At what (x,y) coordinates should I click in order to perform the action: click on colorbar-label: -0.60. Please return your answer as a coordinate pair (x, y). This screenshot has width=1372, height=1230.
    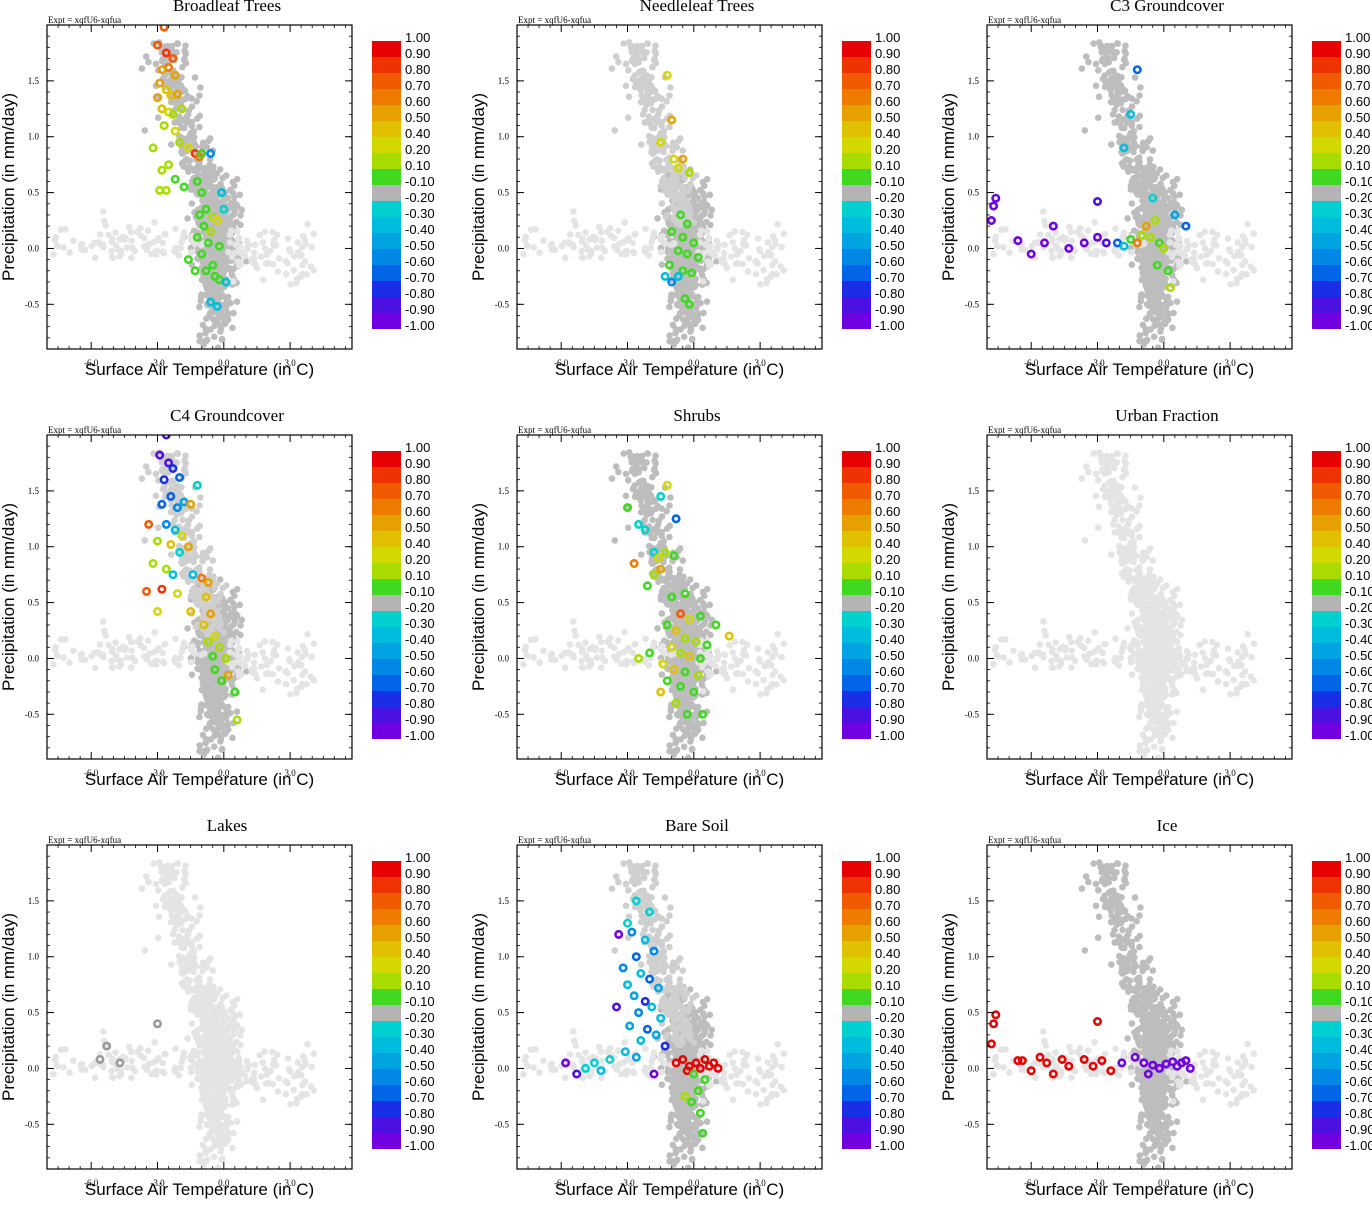
    Looking at the image, I should click on (420, 672).